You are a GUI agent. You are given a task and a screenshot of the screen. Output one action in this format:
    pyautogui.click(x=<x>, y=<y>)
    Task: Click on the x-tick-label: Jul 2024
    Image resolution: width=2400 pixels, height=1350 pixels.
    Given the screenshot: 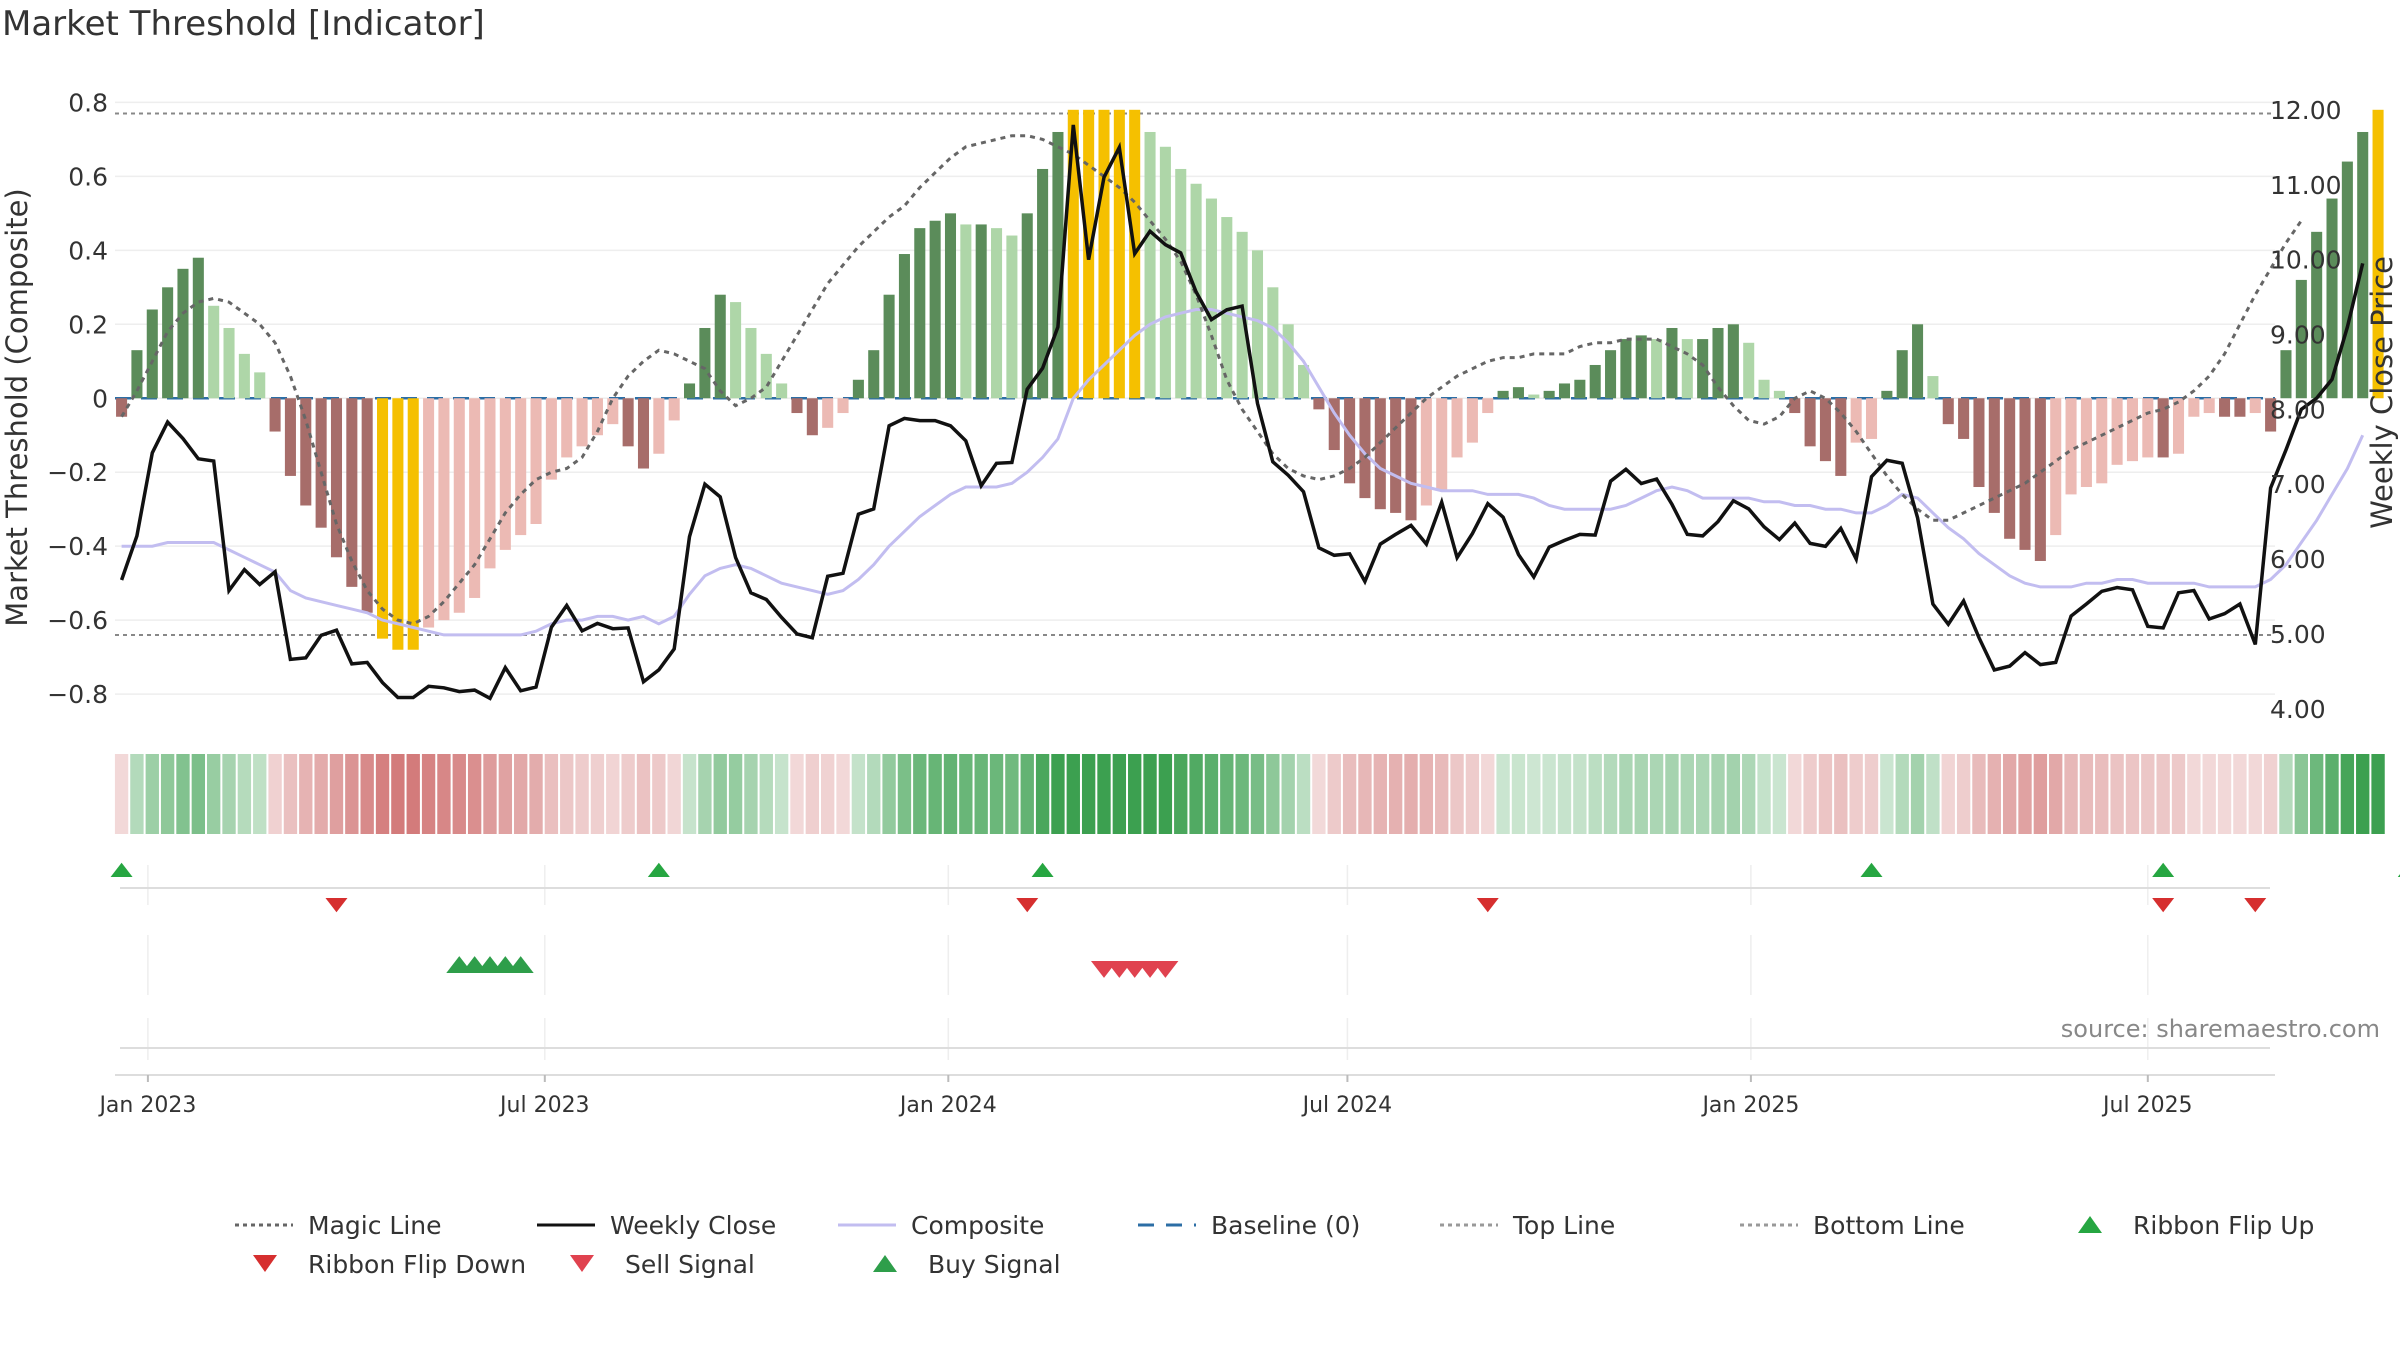 What is the action you would take?
    pyautogui.click(x=1347, y=1105)
    